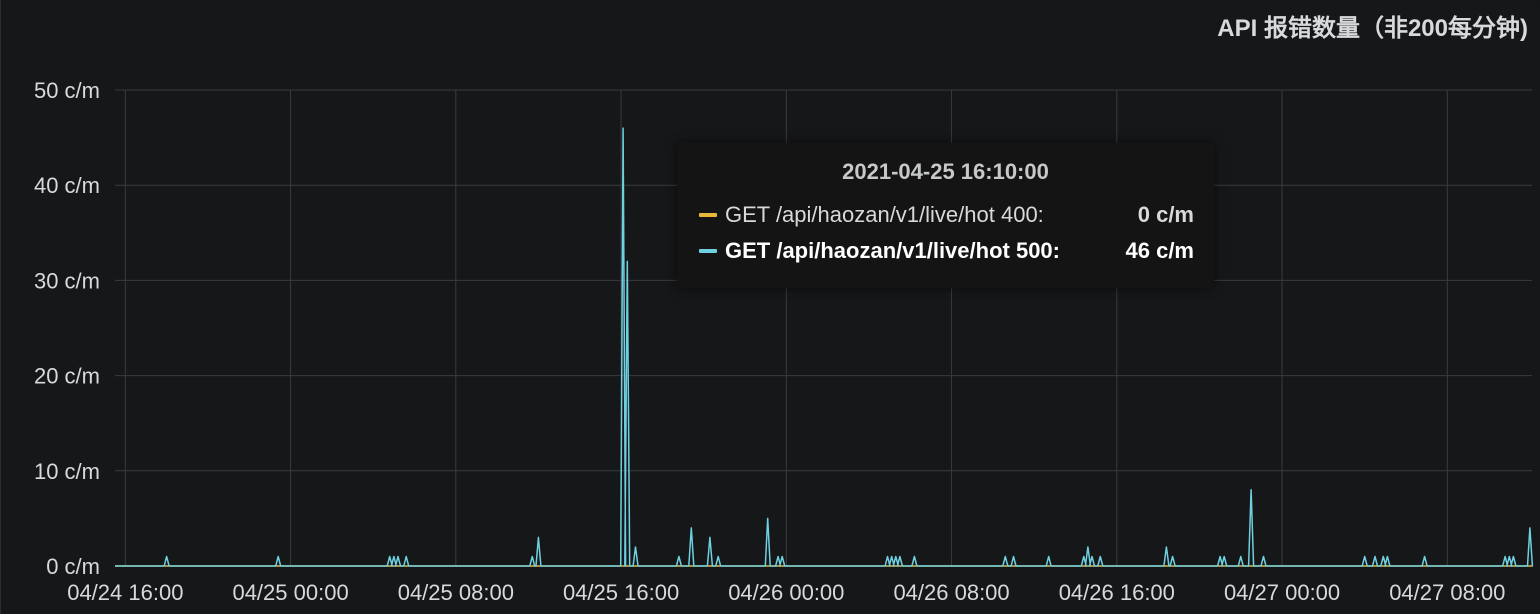 This screenshot has width=1540, height=614. What do you see at coordinates (1117, 592) in the screenshot?
I see `x-tick-label: 04/26 16:00` at bounding box center [1117, 592].